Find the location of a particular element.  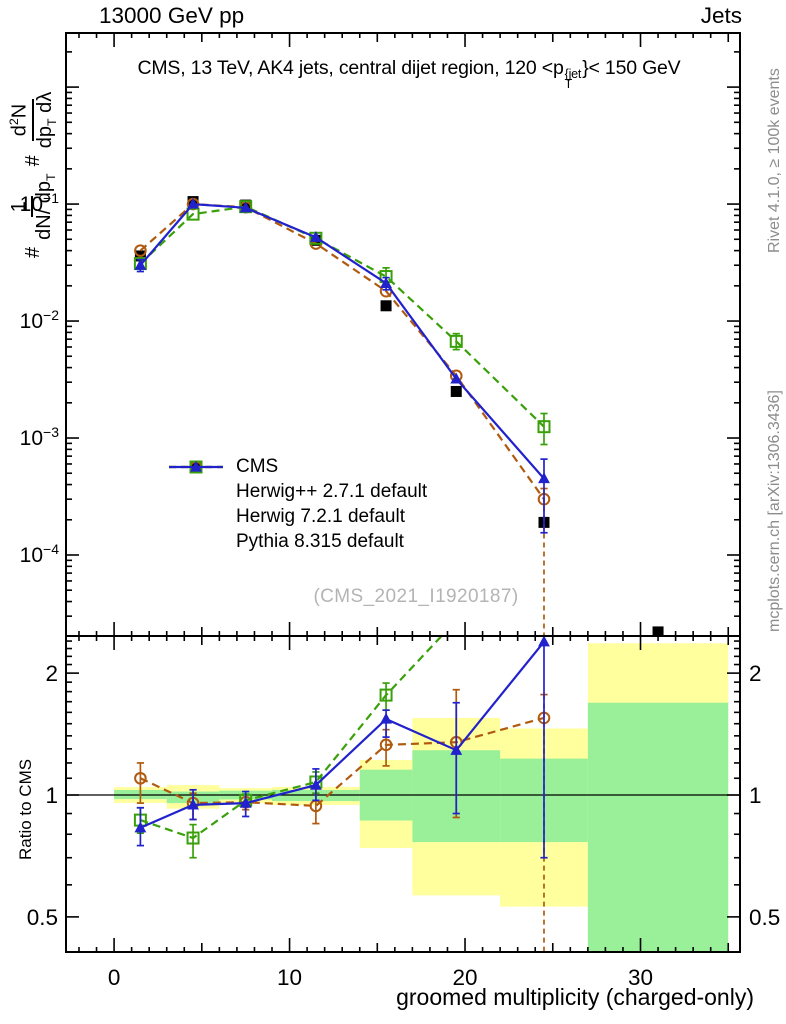

x-tick-label: 0 is located at coordinates (114, 977).